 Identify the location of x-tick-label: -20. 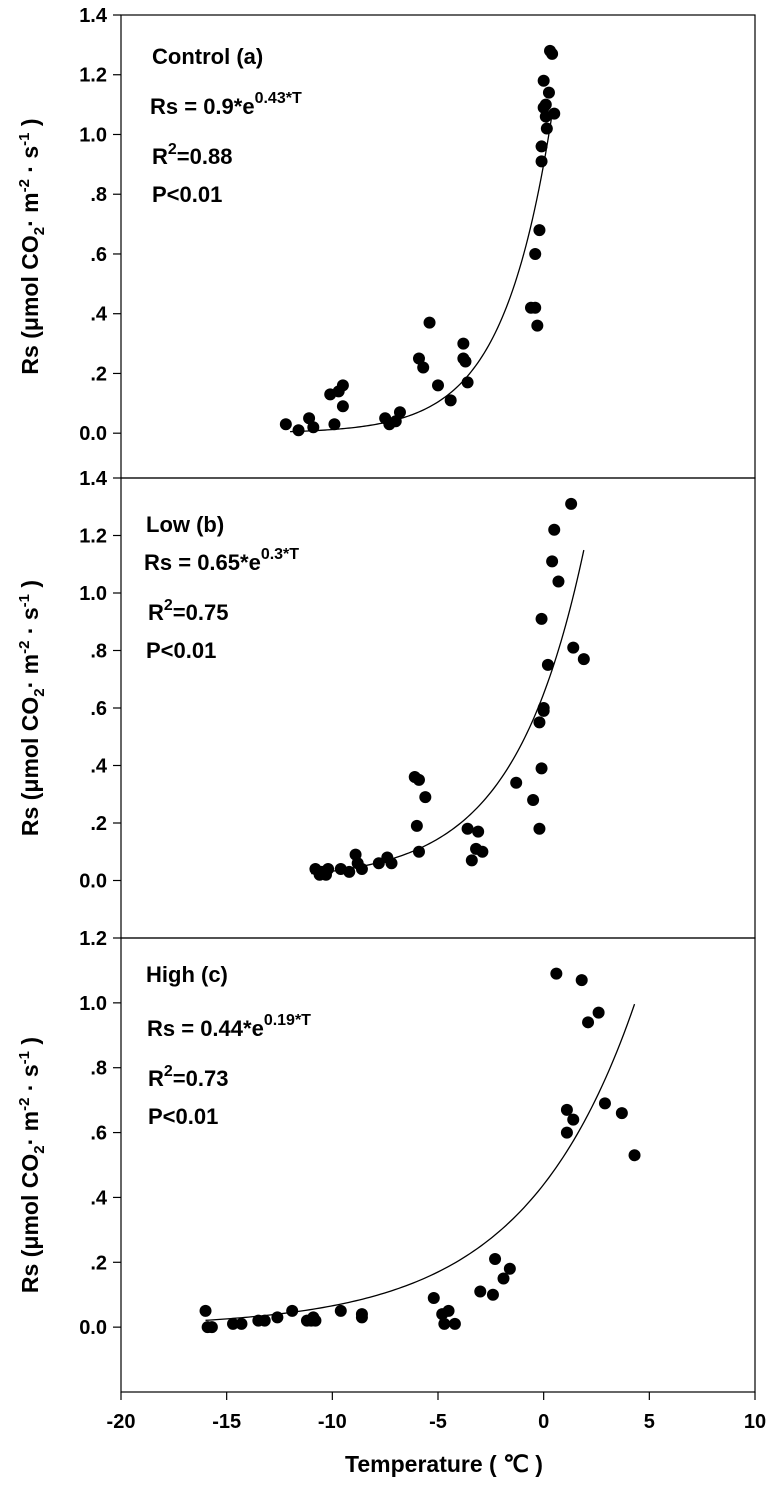
(121, 1422).